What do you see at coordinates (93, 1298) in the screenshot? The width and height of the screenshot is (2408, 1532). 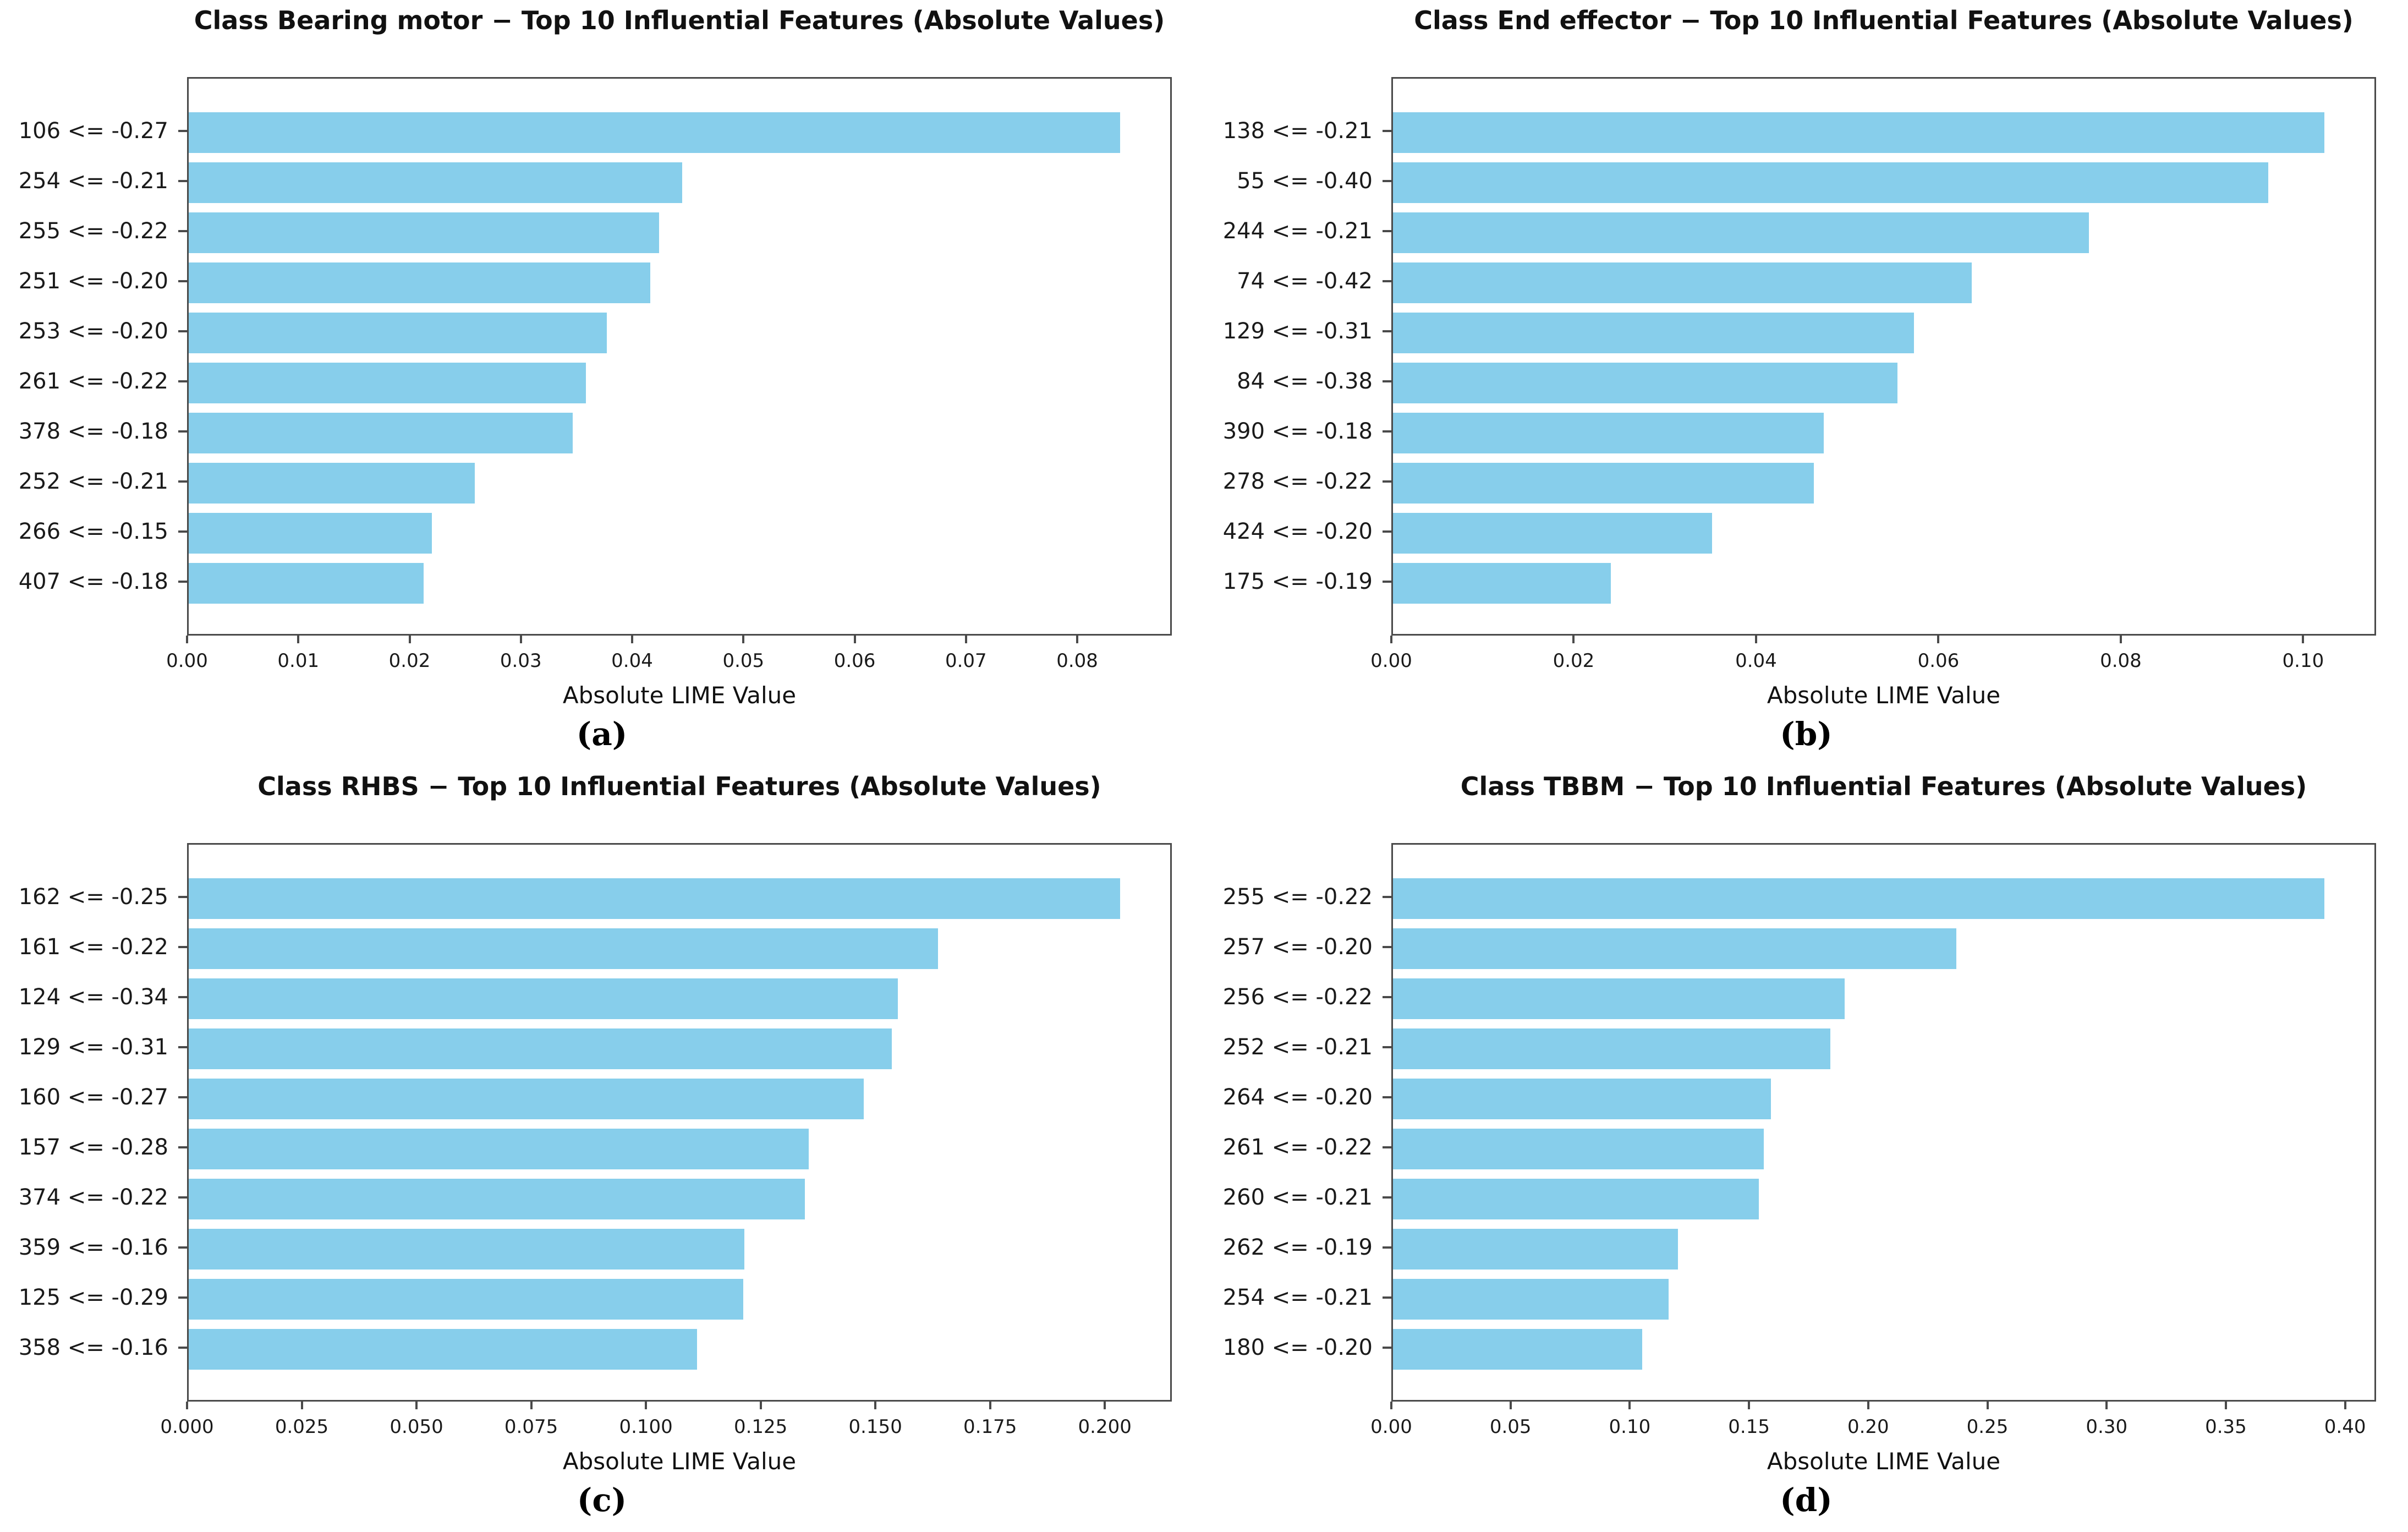 I see `y-tick-label-c-8: 125 <= -0.29` at bounding box center [93, 1298].